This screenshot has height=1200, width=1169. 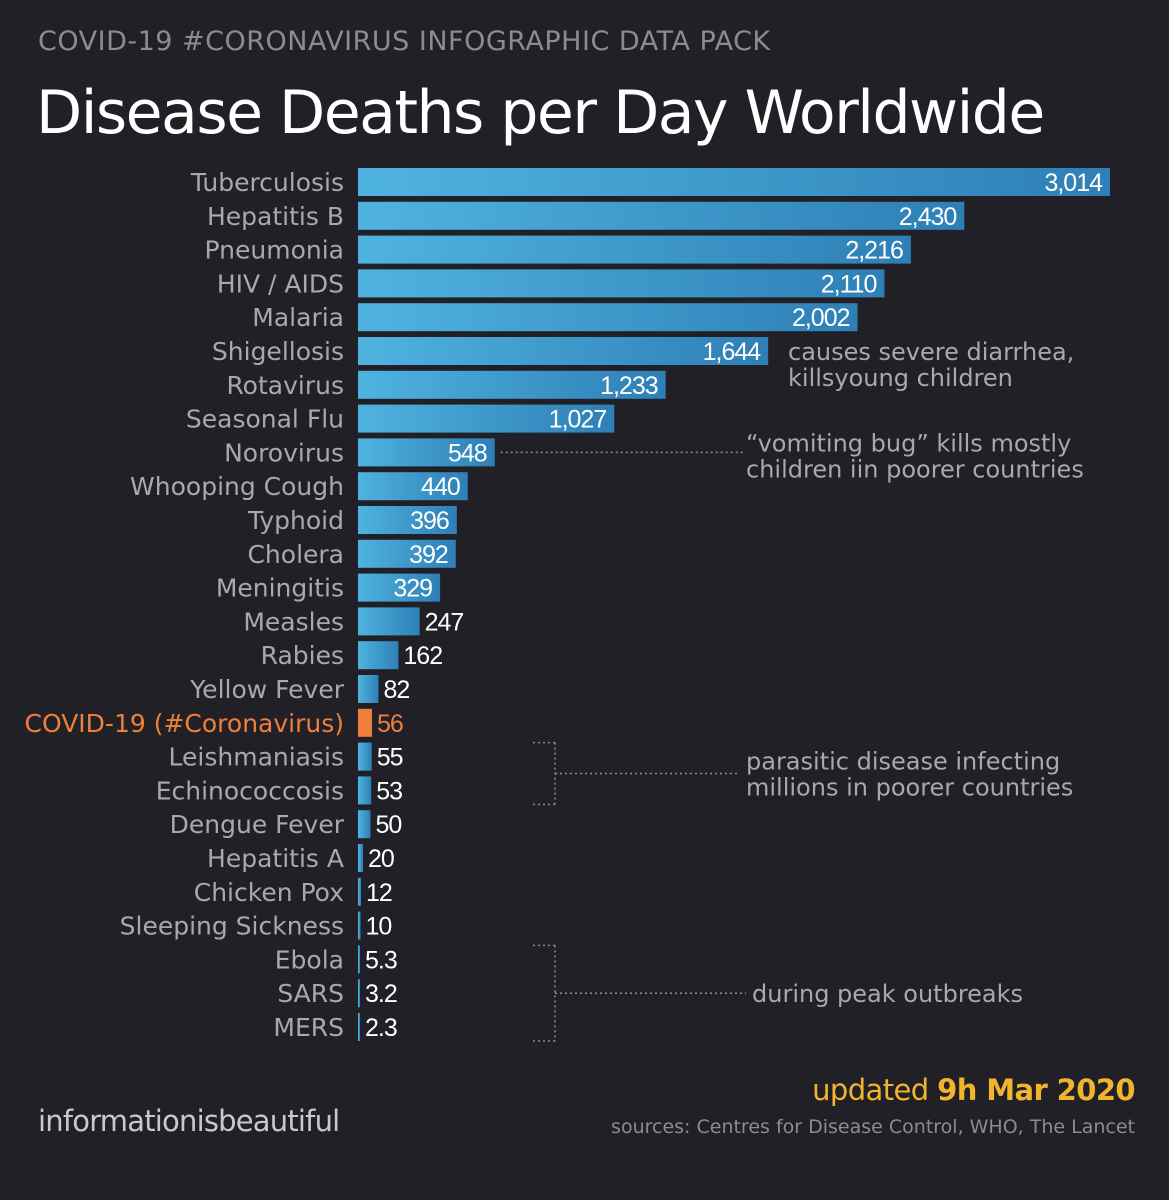 I want to click on category-label-rotavirus: Rotavirus, so click(x=285, y=385).